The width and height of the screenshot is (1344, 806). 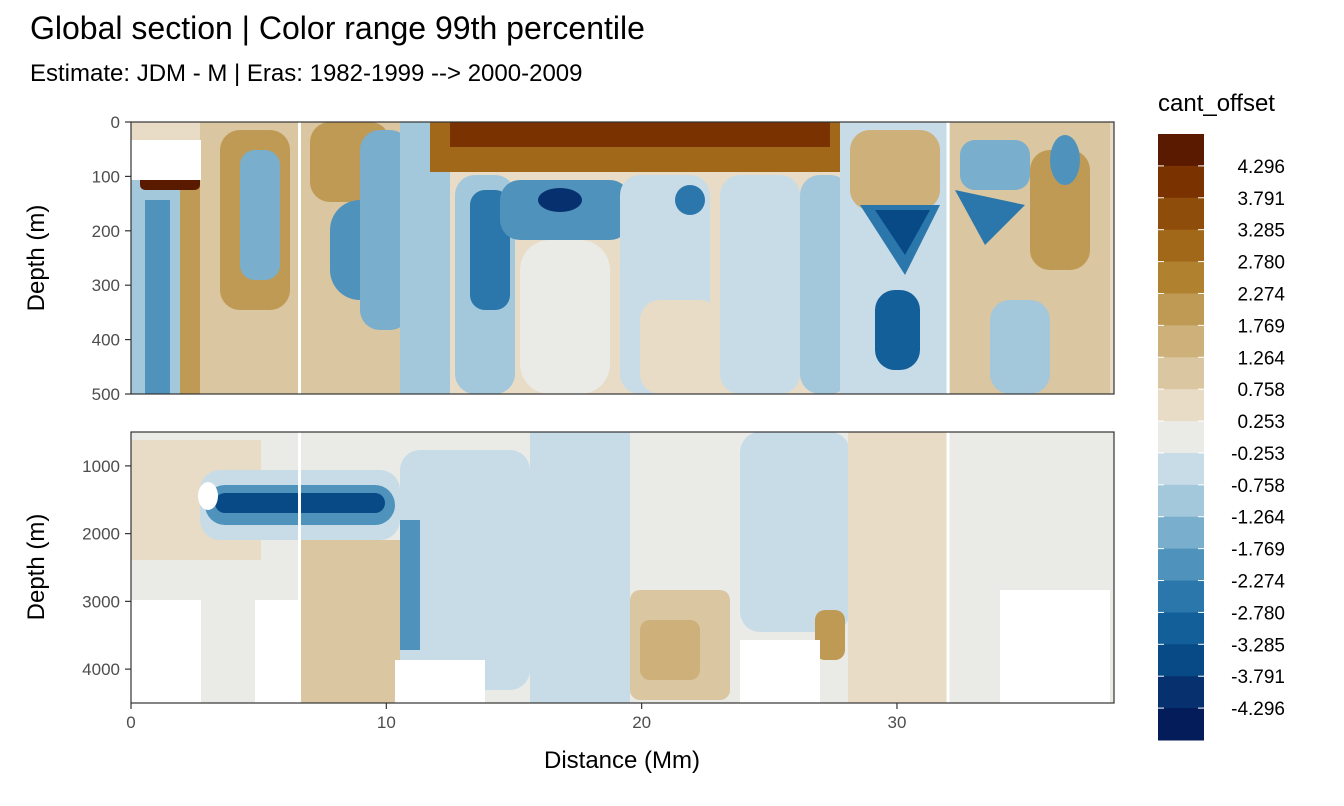 I want to click on top-y-axis: 0 100 200 300 400 500, so click(x=111, y=258).